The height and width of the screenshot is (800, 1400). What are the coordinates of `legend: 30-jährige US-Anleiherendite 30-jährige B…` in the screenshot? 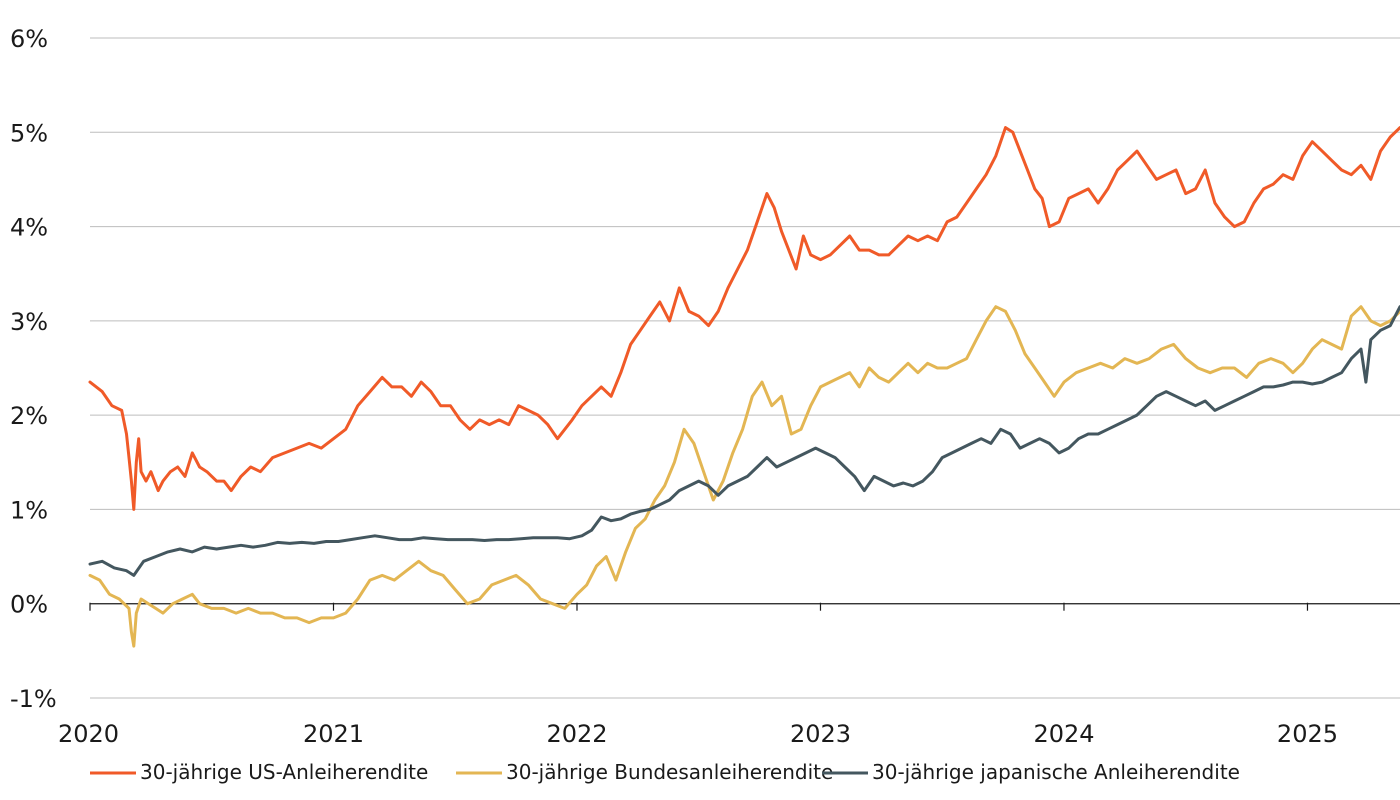 It's located at (665, 772).